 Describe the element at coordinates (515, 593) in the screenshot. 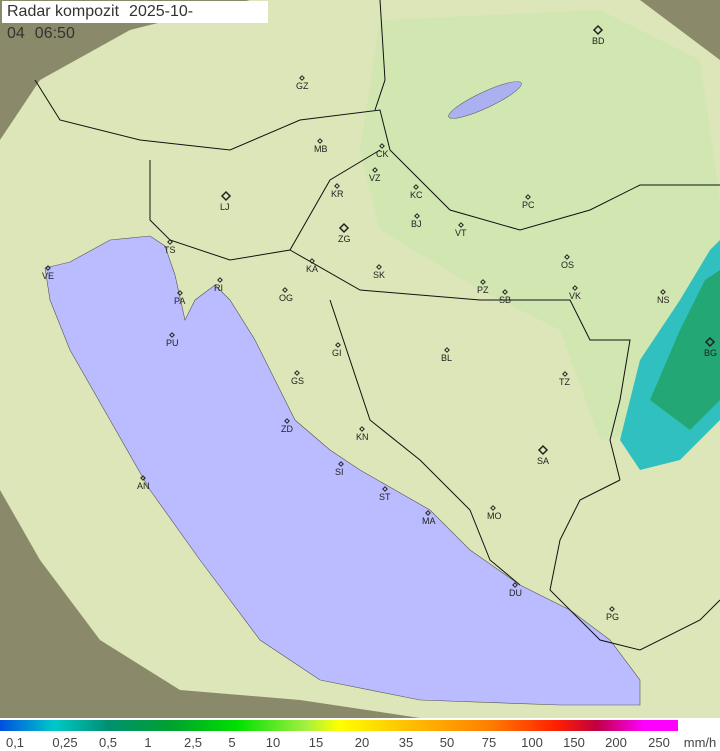

I see `city-label: DU` at that location.